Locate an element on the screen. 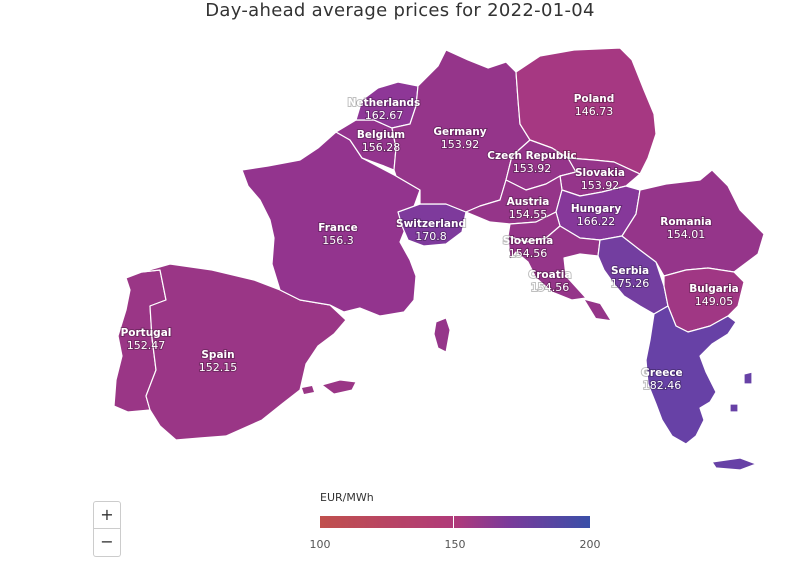 This screenshot has width=800, height=573. country-poland is located at coordinates (586, 111).